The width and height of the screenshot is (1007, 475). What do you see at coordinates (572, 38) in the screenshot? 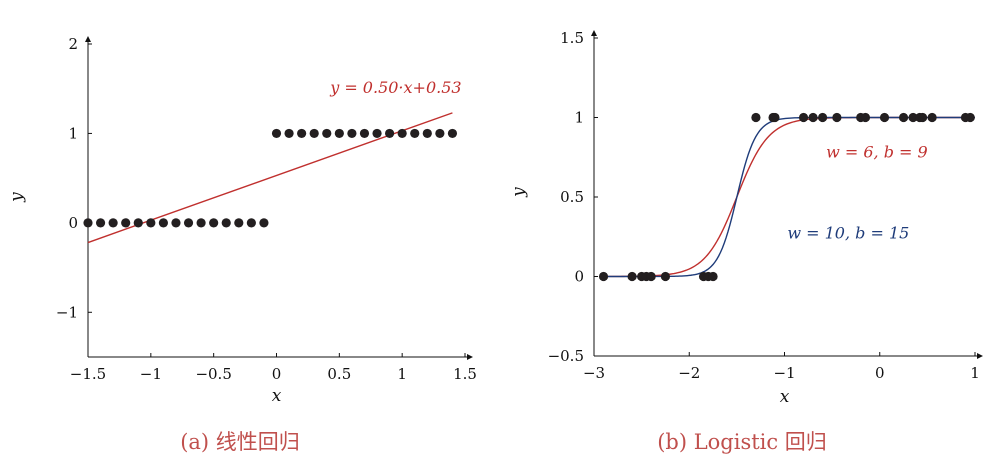
I see `y-tick-label: 1.5` at bounding box center [572, 38].